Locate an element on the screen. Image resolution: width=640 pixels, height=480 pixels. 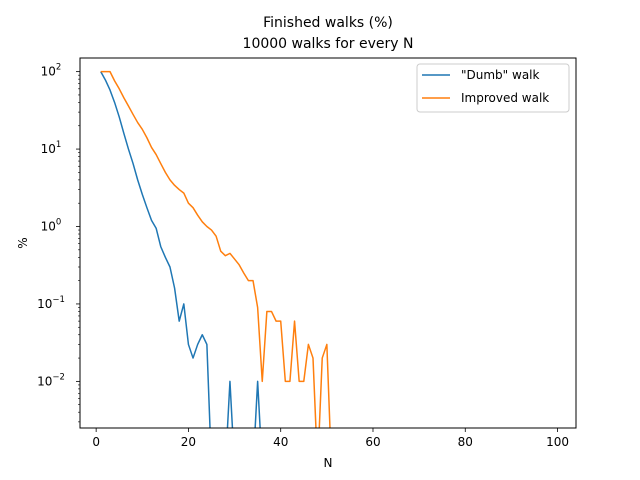
y-tick-label-1: 10⁻¹ is located at coordinates (51, 303).